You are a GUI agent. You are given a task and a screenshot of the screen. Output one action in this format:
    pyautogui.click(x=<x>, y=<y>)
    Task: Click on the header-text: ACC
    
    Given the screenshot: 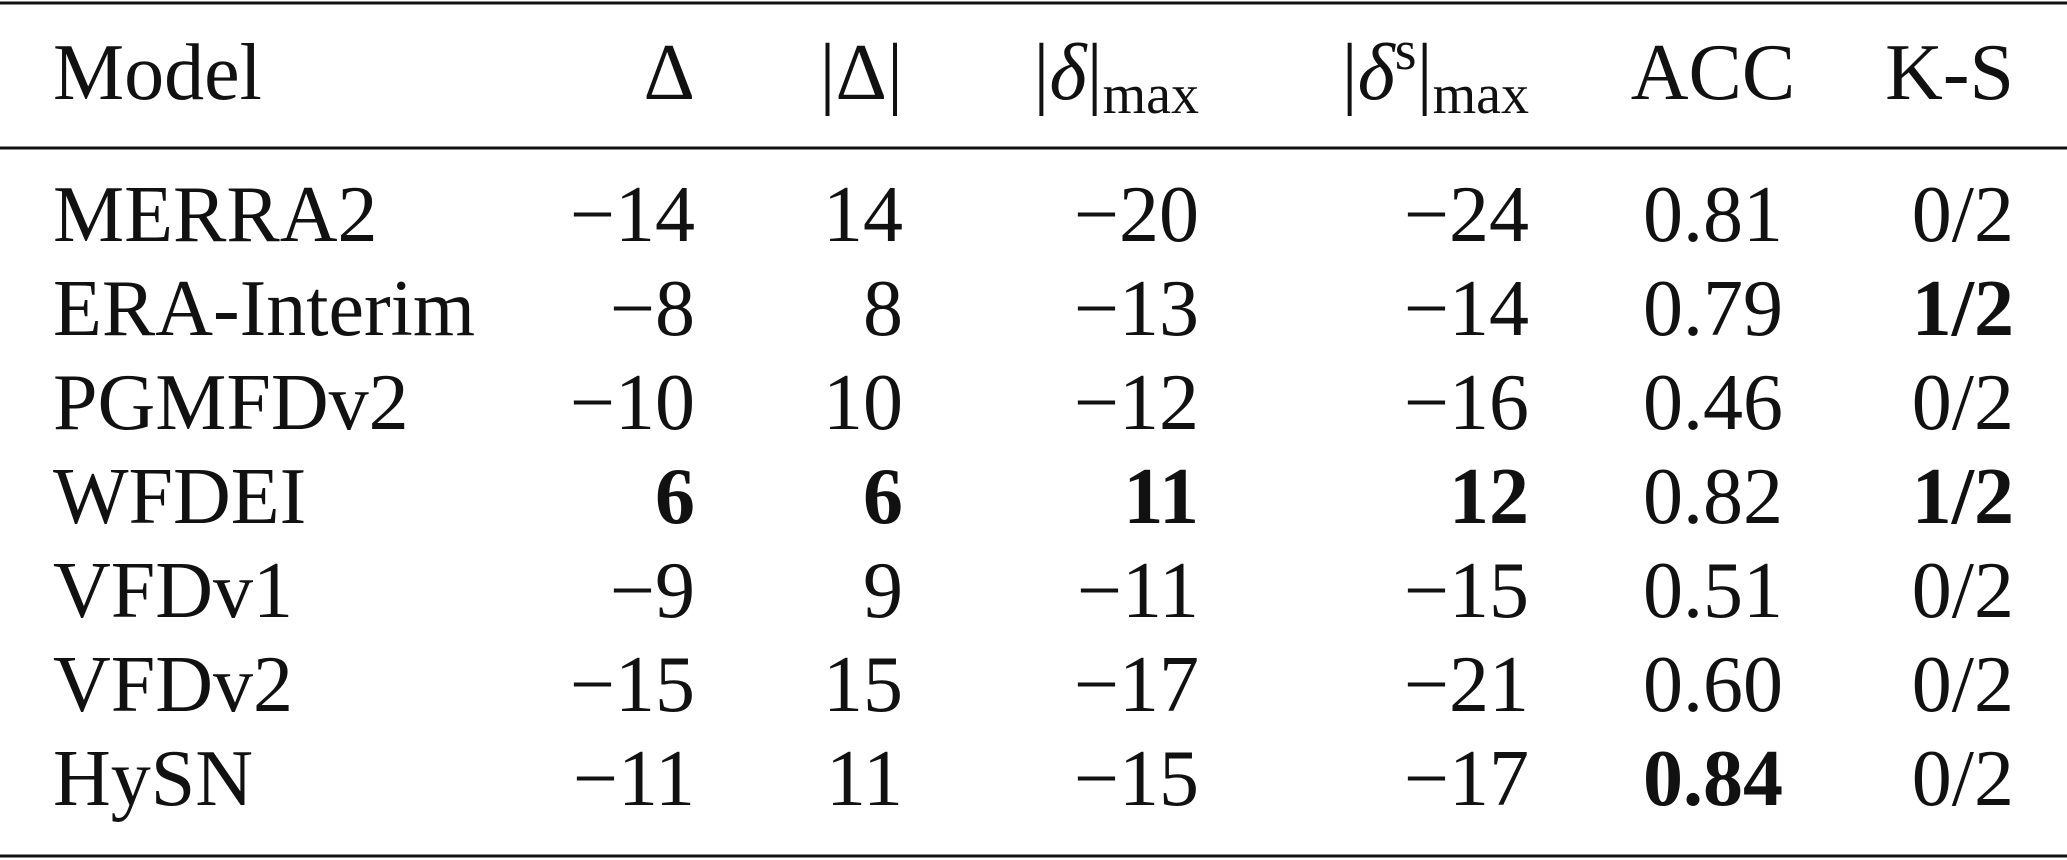 What is the action you would take?
    pyautogui.click(x=1713, y=73)
    